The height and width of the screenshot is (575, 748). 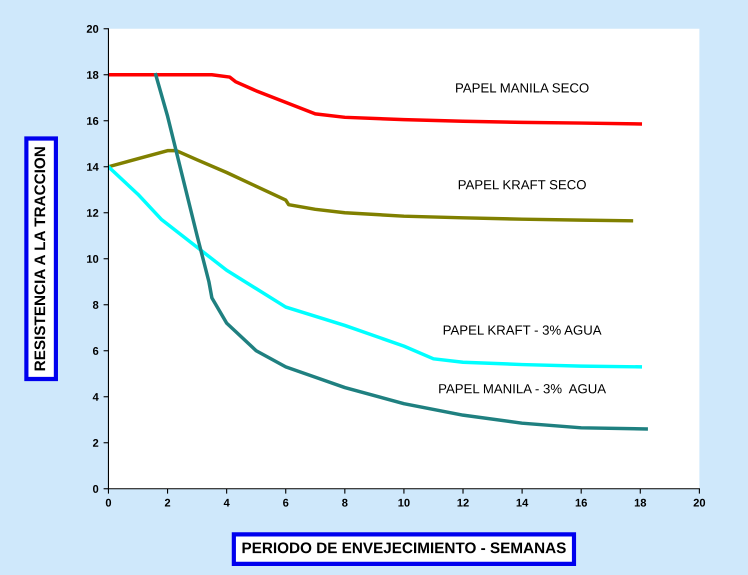 I want to click on y-tick-label: 8, so click(x=95, y=305).